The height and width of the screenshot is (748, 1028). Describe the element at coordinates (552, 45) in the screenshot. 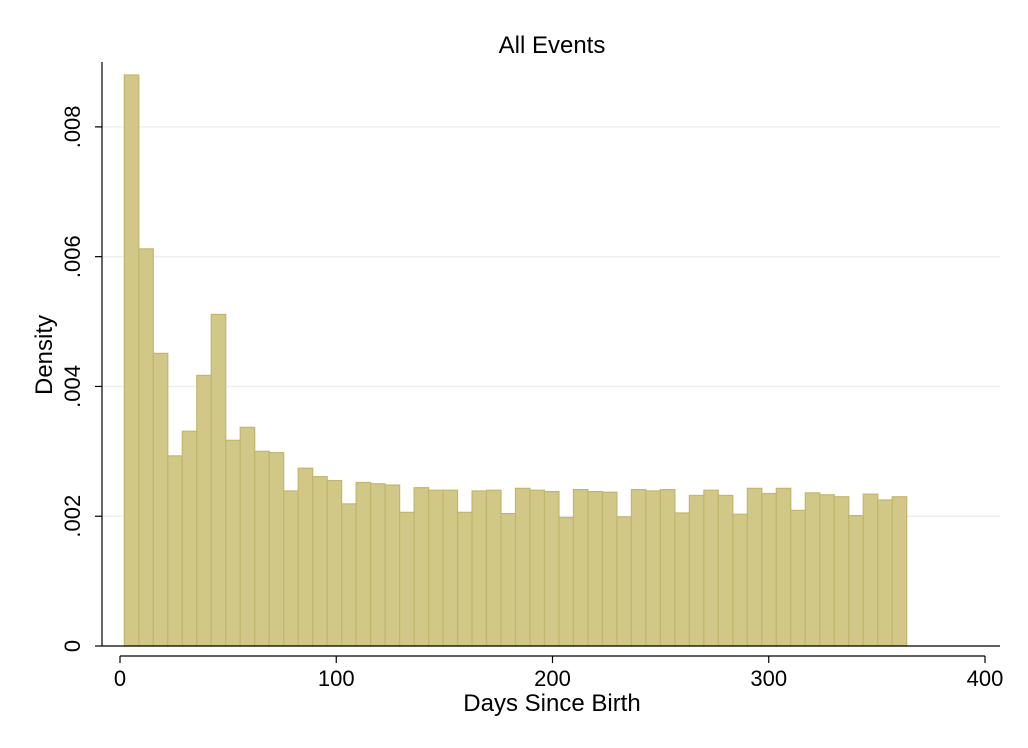

I see `chart-title: All Events` at that location.